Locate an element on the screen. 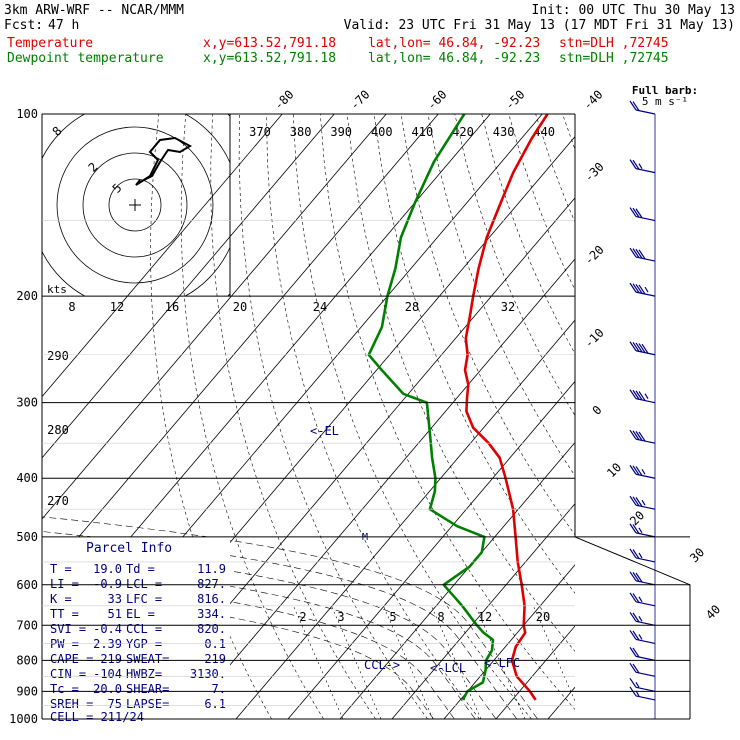  temperature-profile is located at coordinates (506, 407).